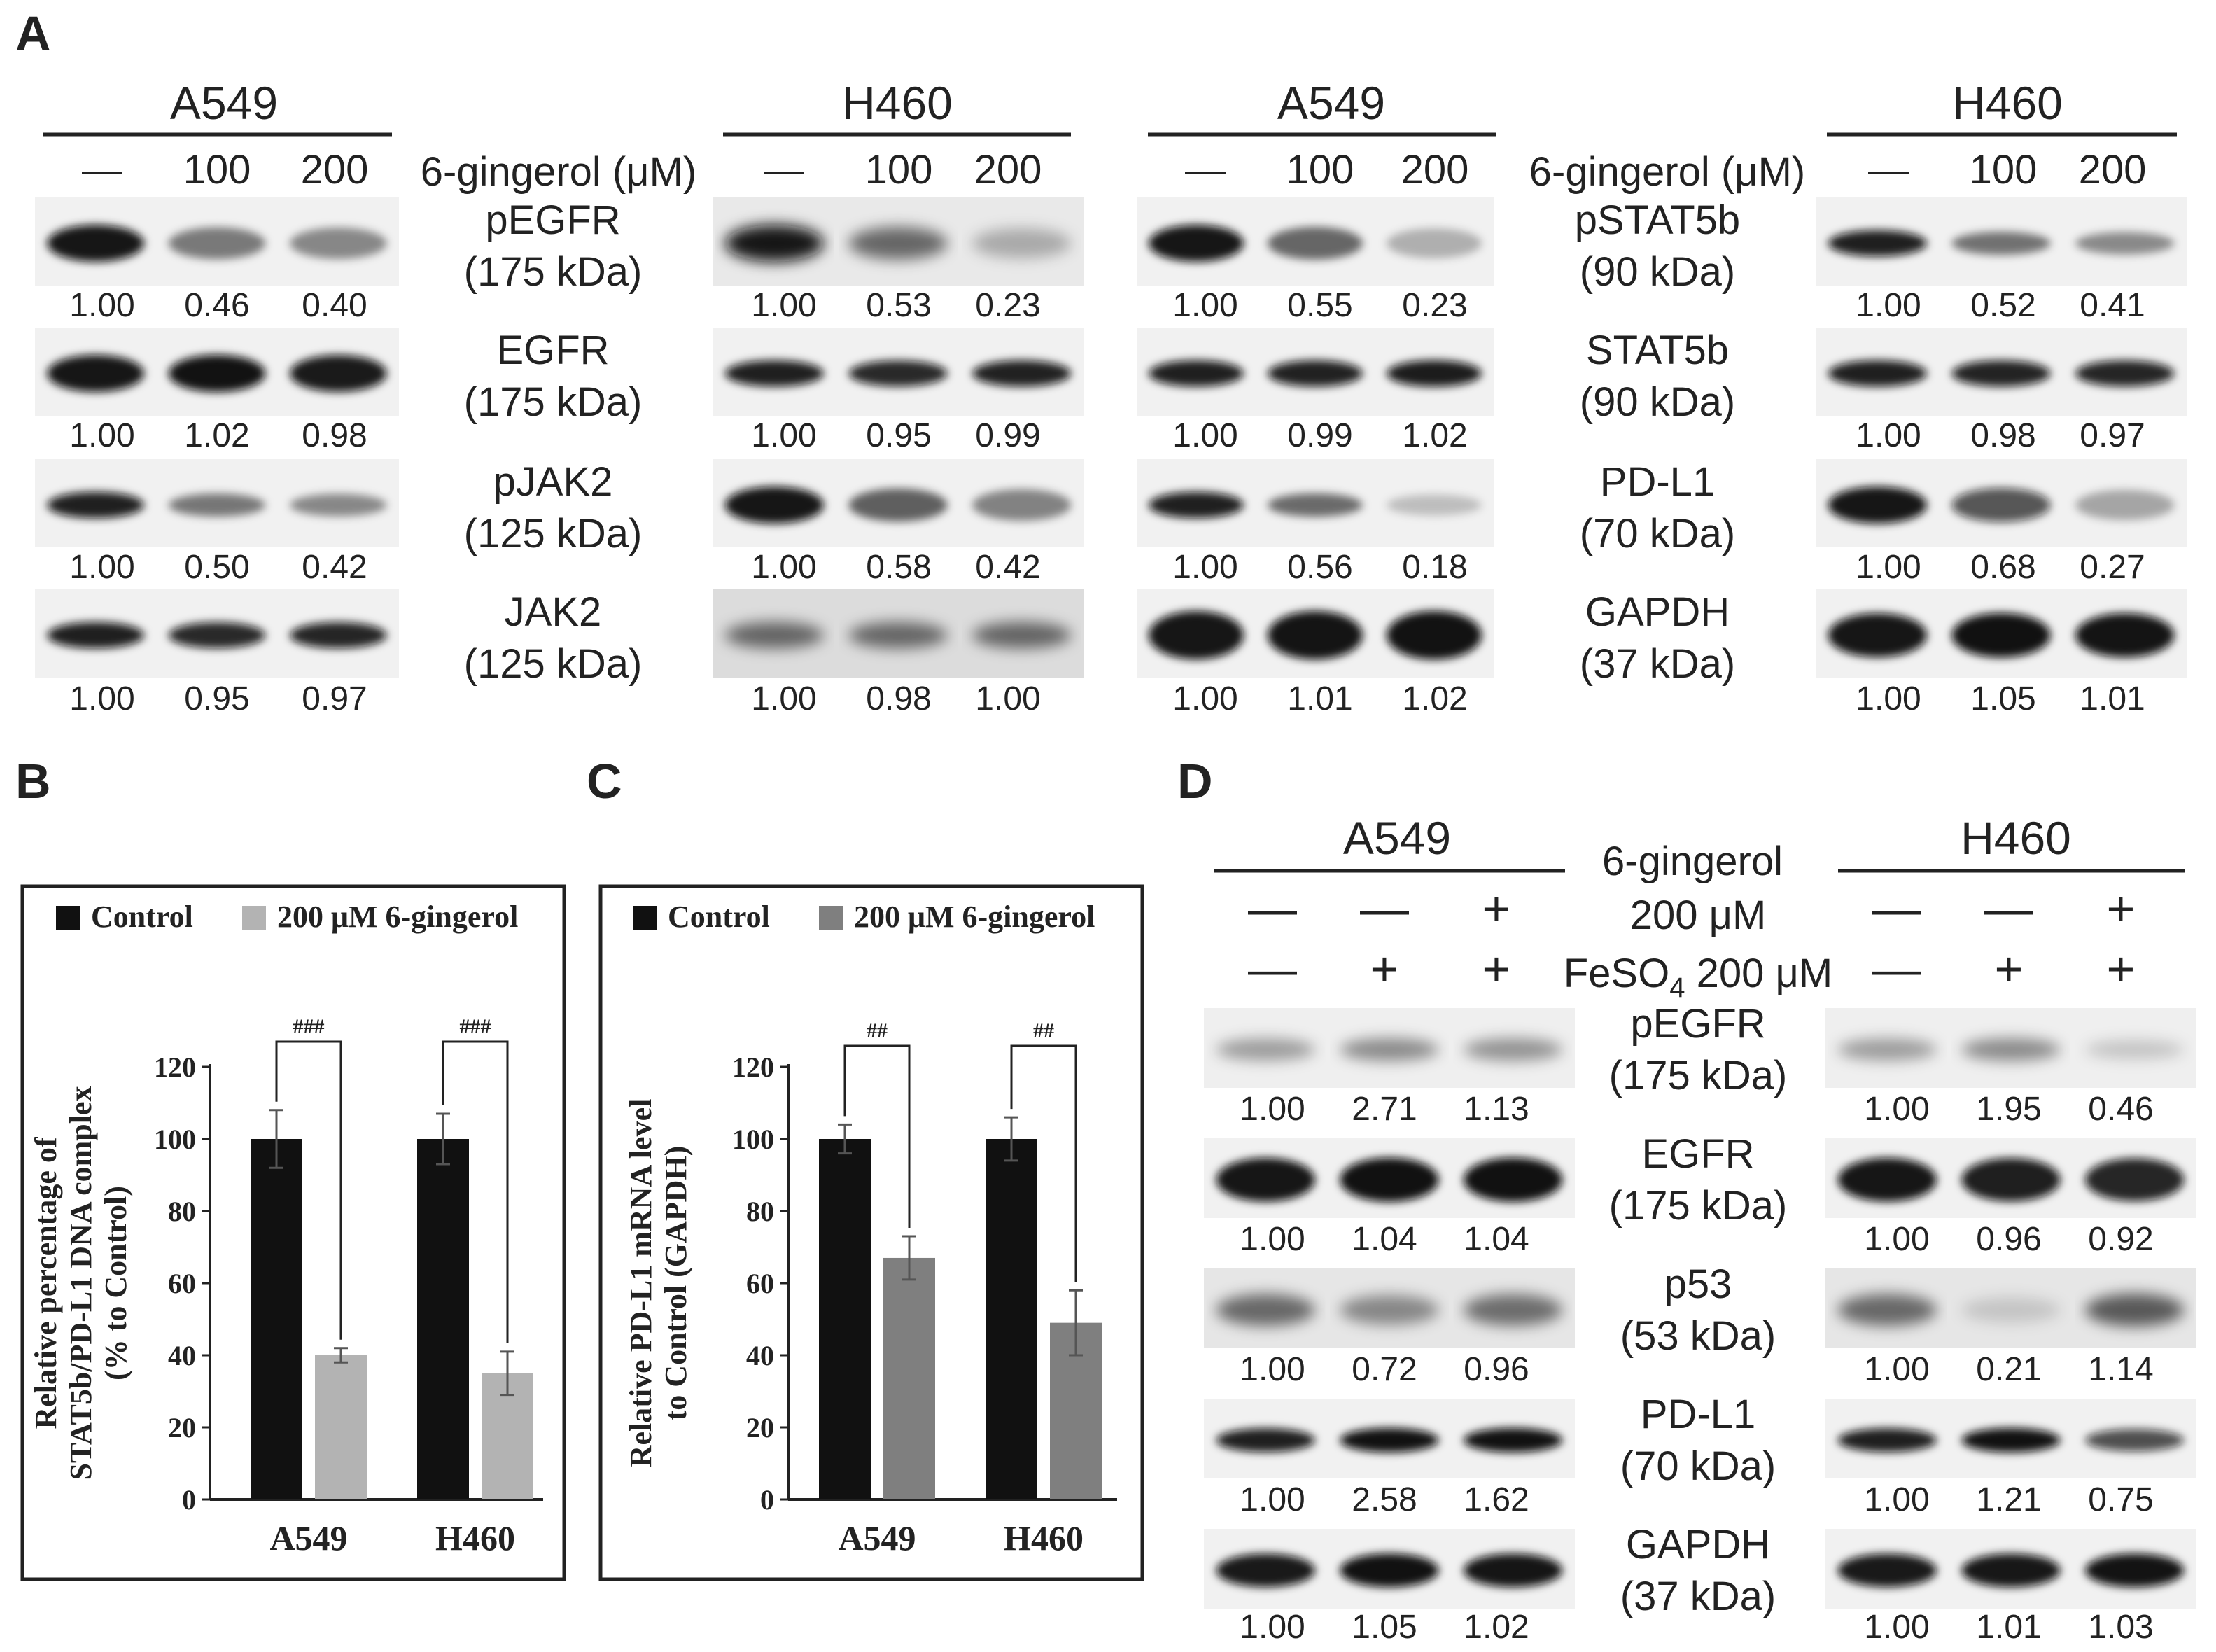 The width and height of the screenshot is (2216, 1652). I want to click on quant-value: 0.98, so click(334, 435).